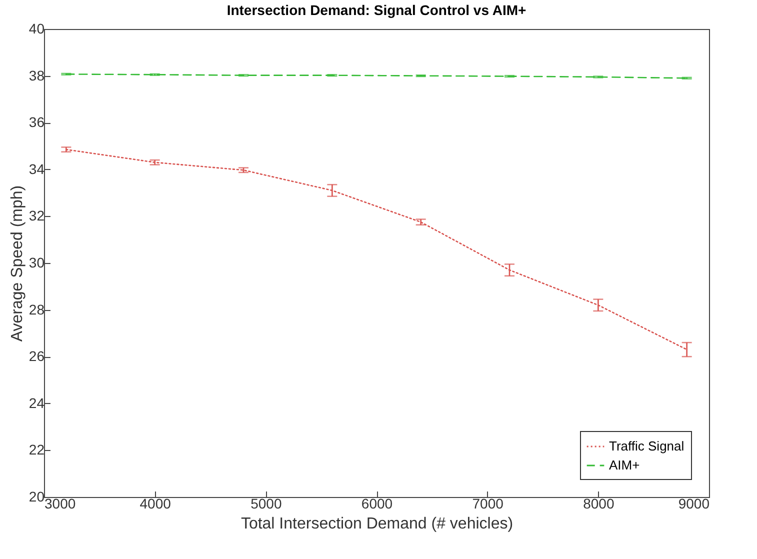 The width and height of the screenshot is (757, 559). Describe the element at coordinates (488, 504) in the screenshot. I see `x-tick-label: 7000` at that location.